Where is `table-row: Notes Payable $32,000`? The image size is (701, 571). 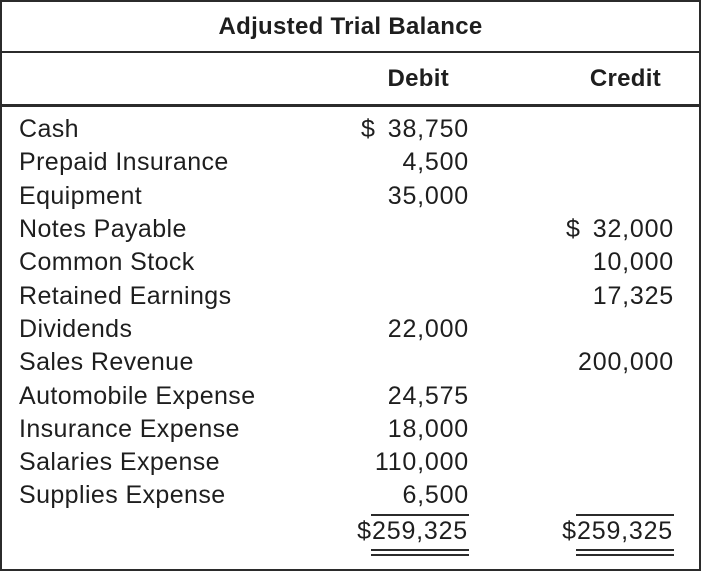 table-row: Notes Payable $32,000 is located at coordinates (350, 229).